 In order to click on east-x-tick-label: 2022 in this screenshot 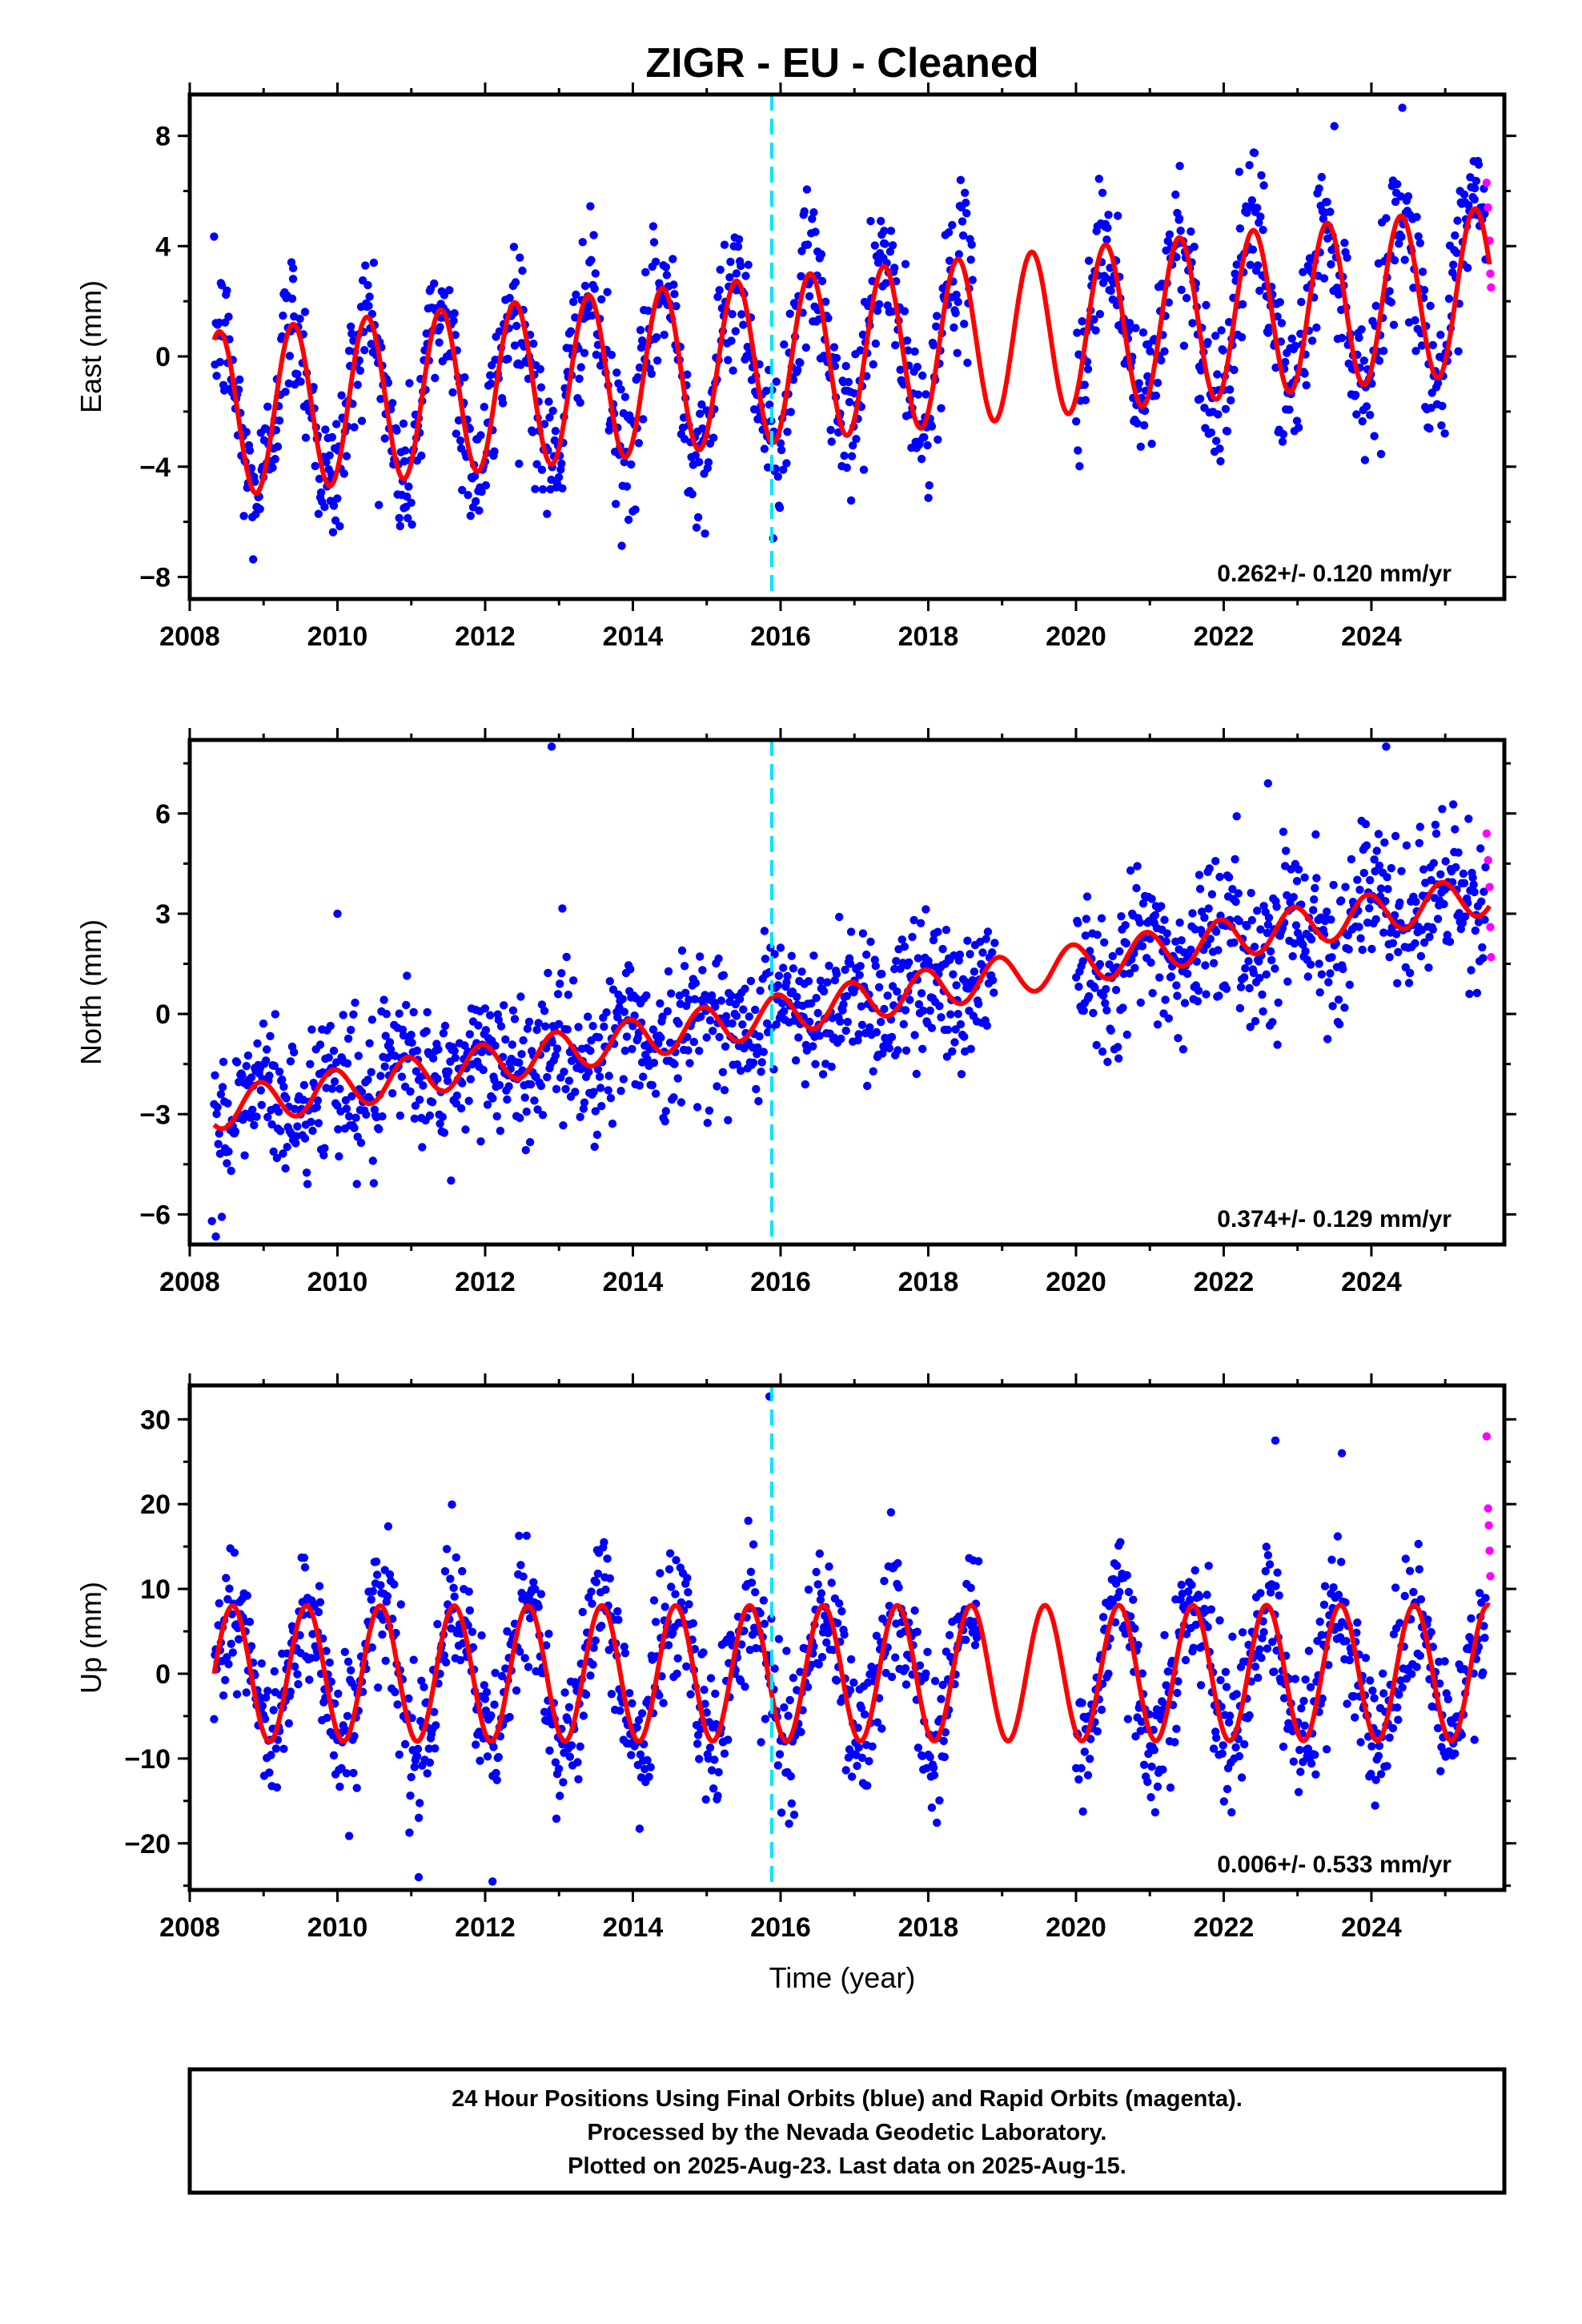, I will do `click(1224, 636)`.